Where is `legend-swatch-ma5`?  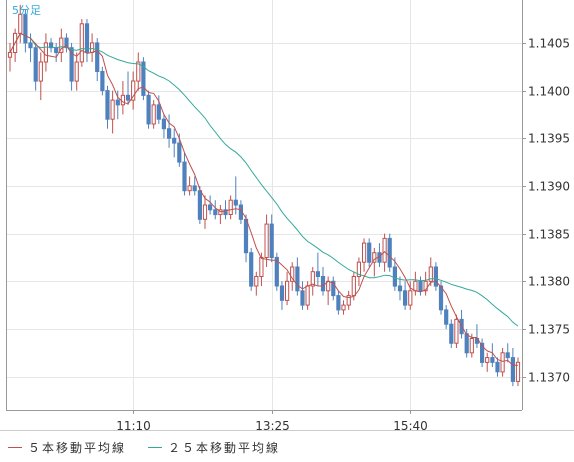 legend-swatch-ma5 is located at coordinates (15, 447).